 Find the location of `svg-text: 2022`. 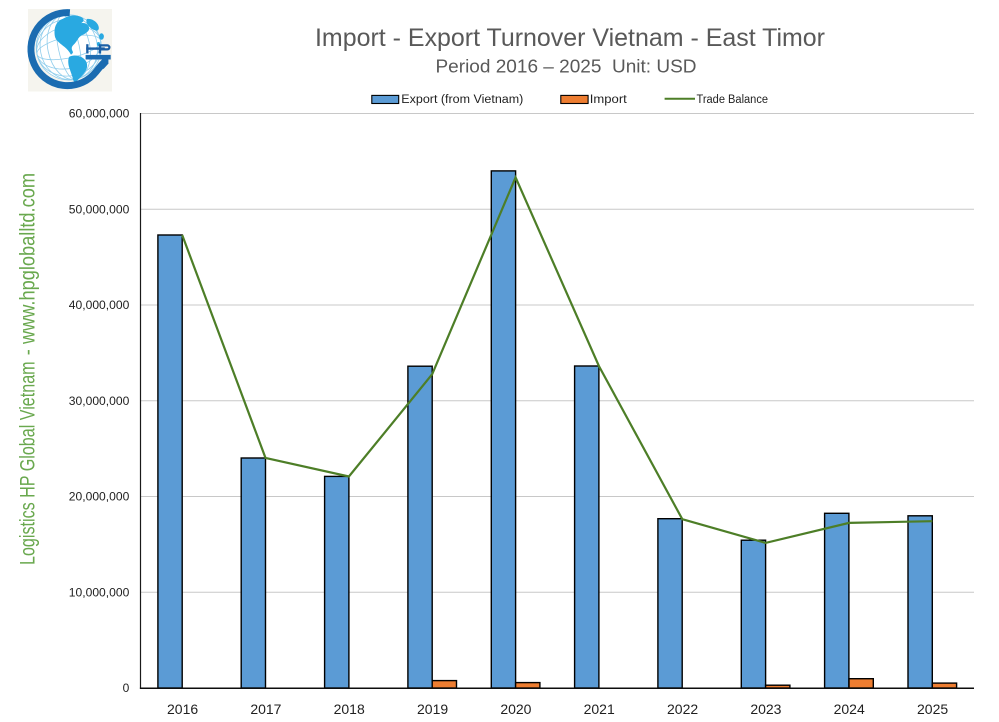

svg-text: 2022 is located at coordinates (682, 709).